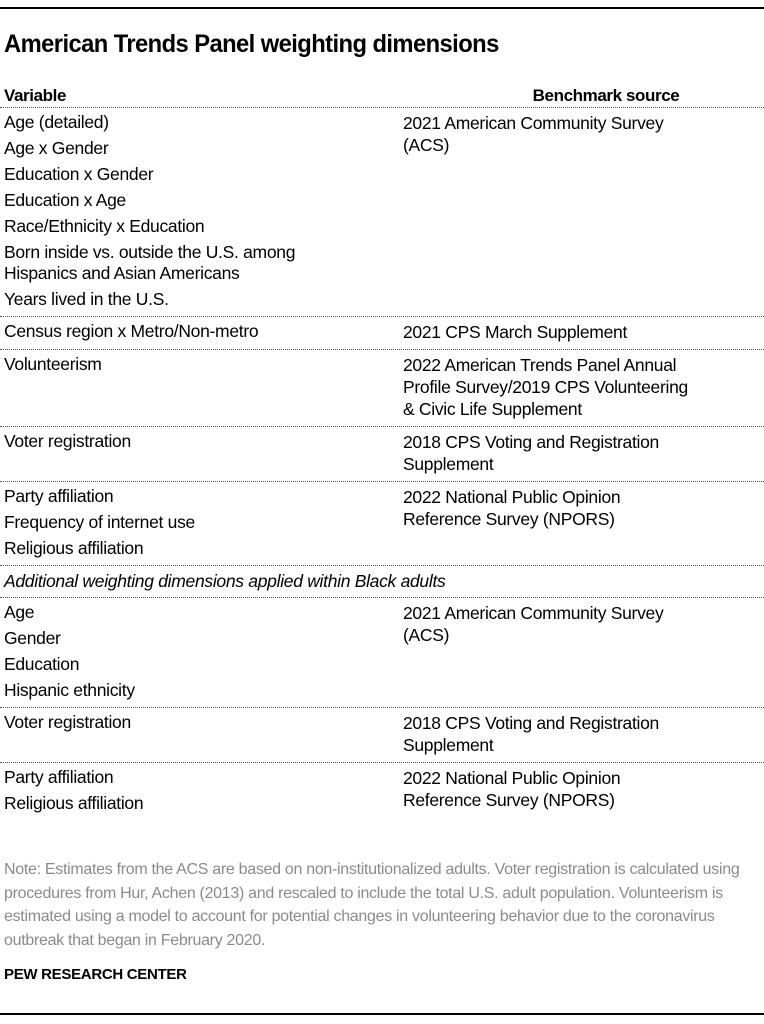 Image resolution: width=764 pixels, height=1024 pixels. Describe the element at coordinates (35, 95) in the screenshot. I see `column-header-variable: Variable` at that location.